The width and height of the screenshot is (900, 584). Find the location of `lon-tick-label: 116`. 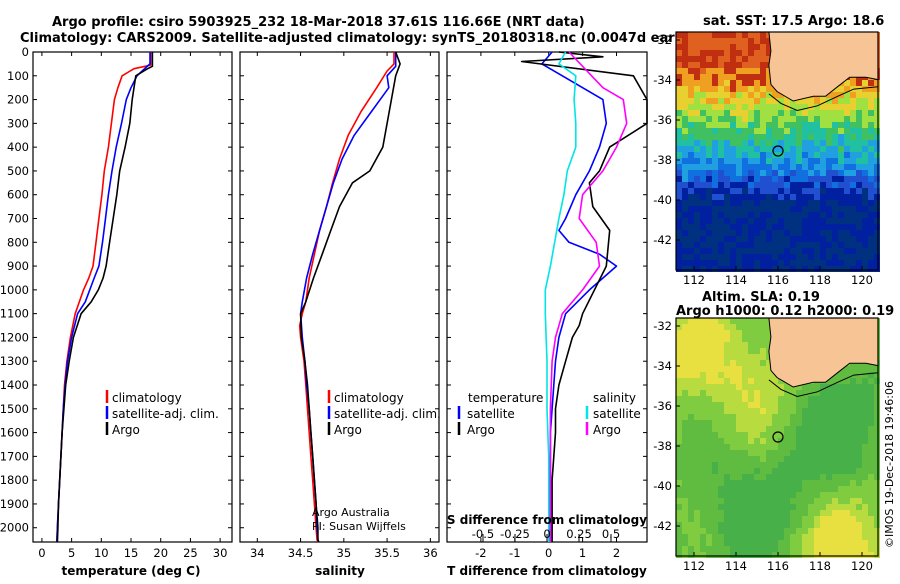

lon-tick-label: 116 is located at coordinates (778, 280).